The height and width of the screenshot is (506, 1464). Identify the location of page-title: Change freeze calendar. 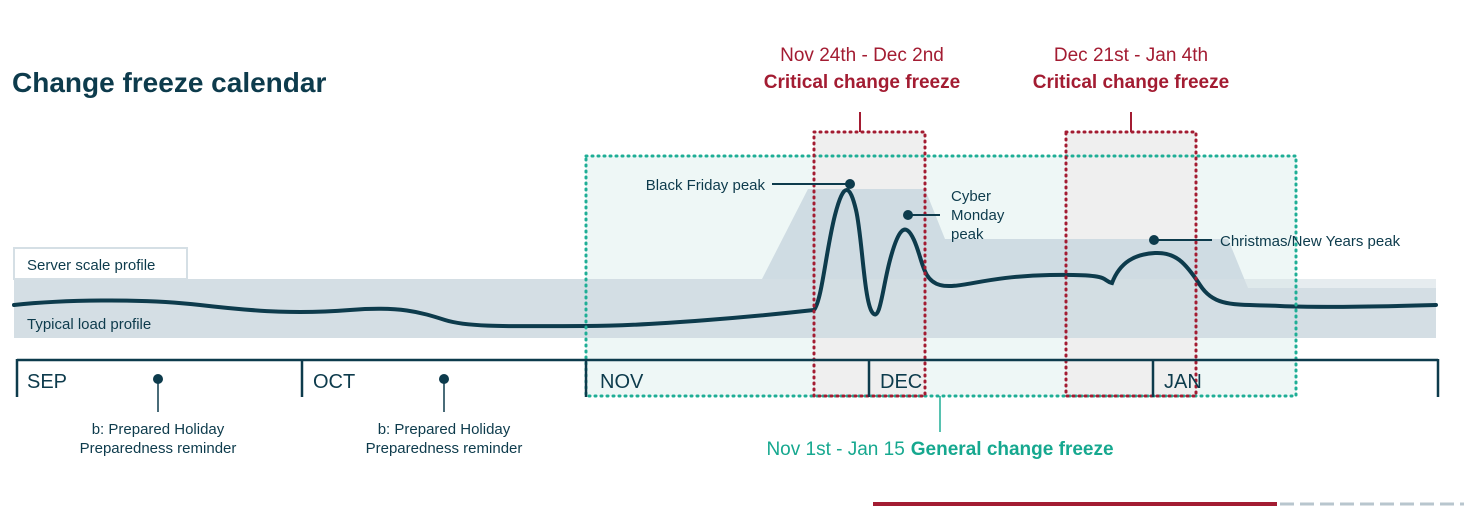
(169, 82).